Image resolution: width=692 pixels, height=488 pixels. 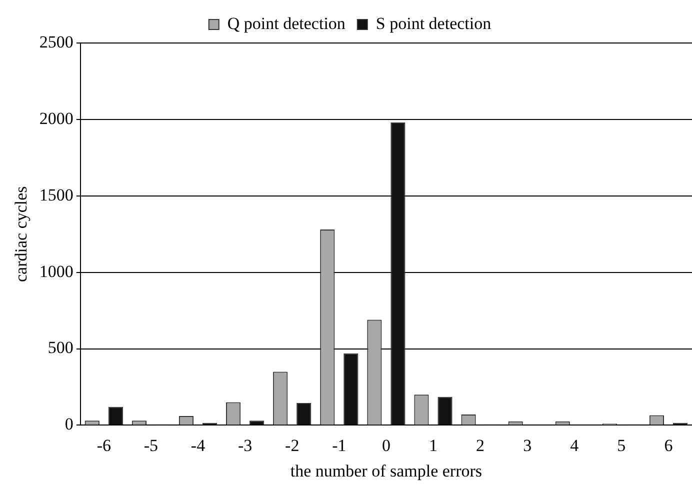 I want to click on x-tick-label: 2, so click(x=480, y=445).